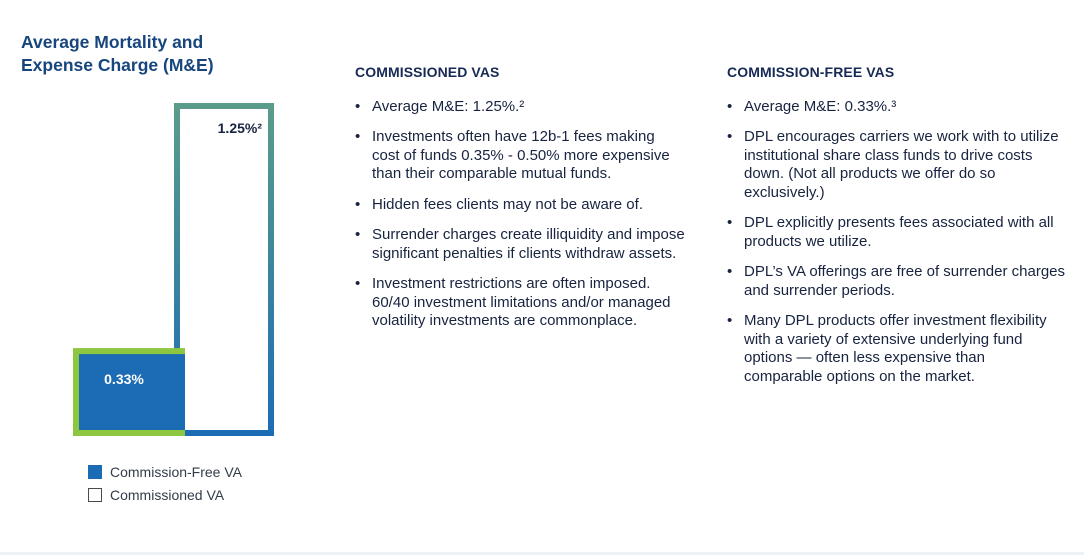 The height and width of the screenshot is (555, 1084). Describe the element at coordinates (95, 494) in the screenshot. I see `legend-swatch-commissioned` at that location.